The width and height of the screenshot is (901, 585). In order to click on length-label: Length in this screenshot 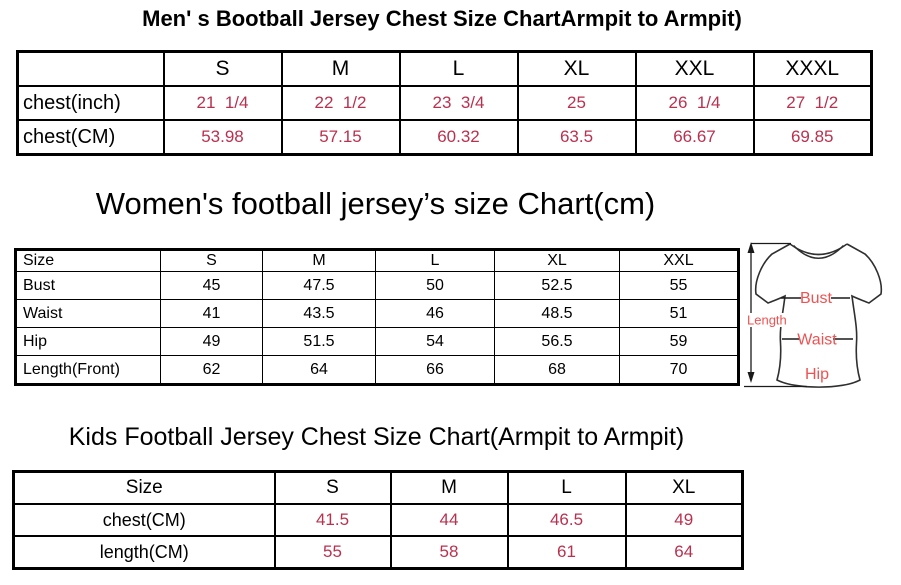, I will do `click(767, 320)`.